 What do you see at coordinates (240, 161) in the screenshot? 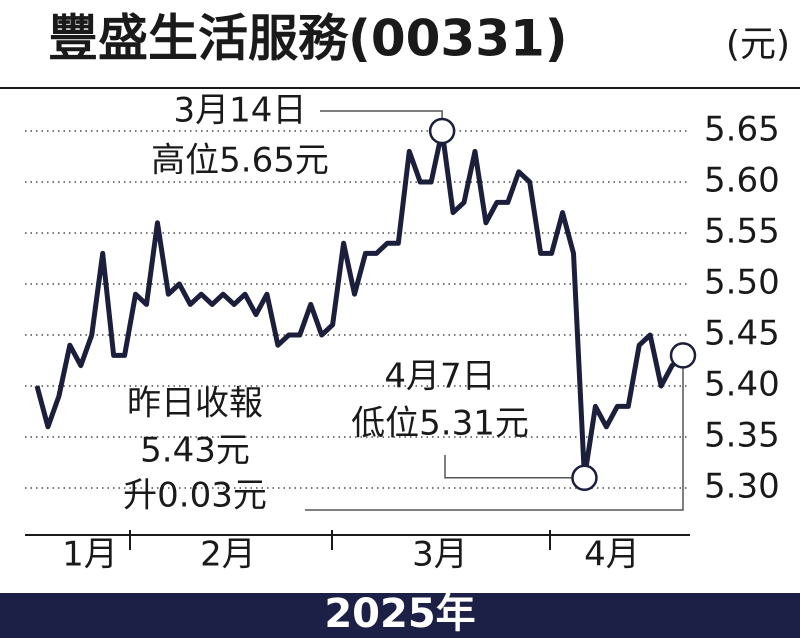
I see `annotation: 高位5.65元` at bounding box center [240, 161].